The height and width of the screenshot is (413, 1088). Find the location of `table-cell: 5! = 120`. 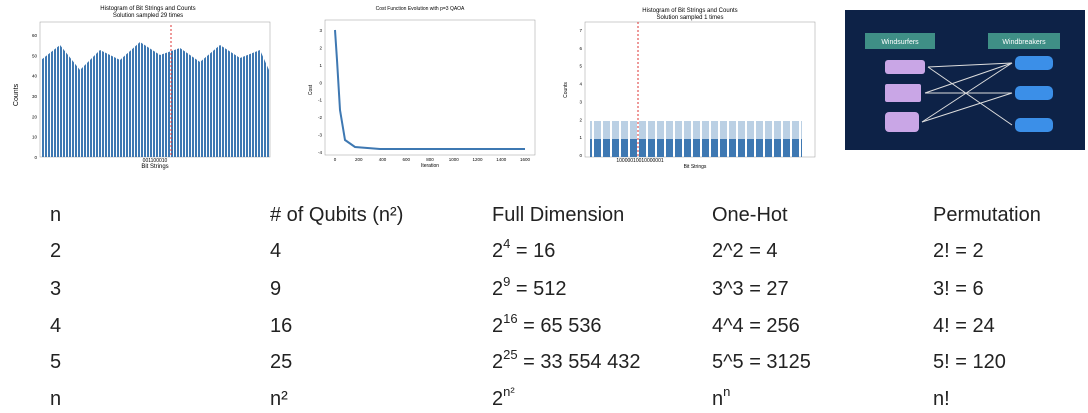

table-cell: 5! = 120 is located at coordinates (969, 362).